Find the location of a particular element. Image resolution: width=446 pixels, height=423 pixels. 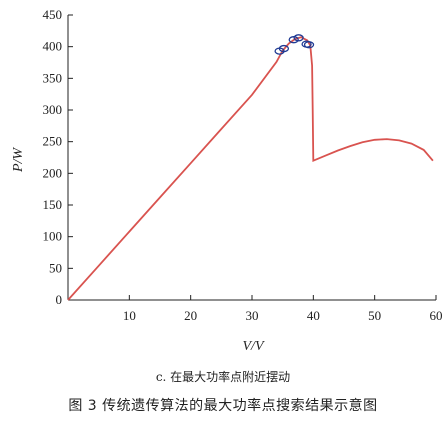

marker-group is located at coordinates (294, 44).